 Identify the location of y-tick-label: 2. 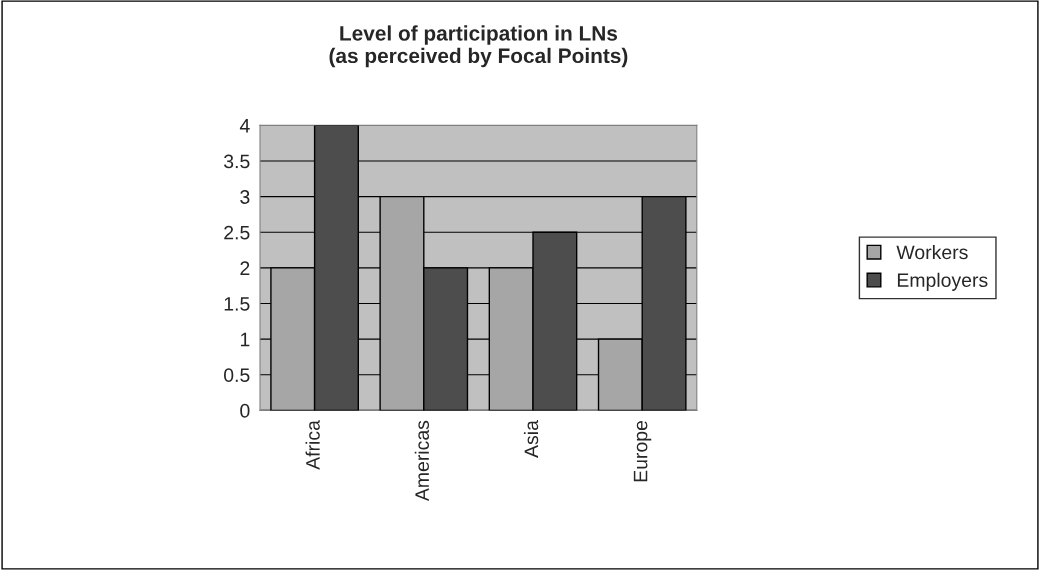
(245, 268).